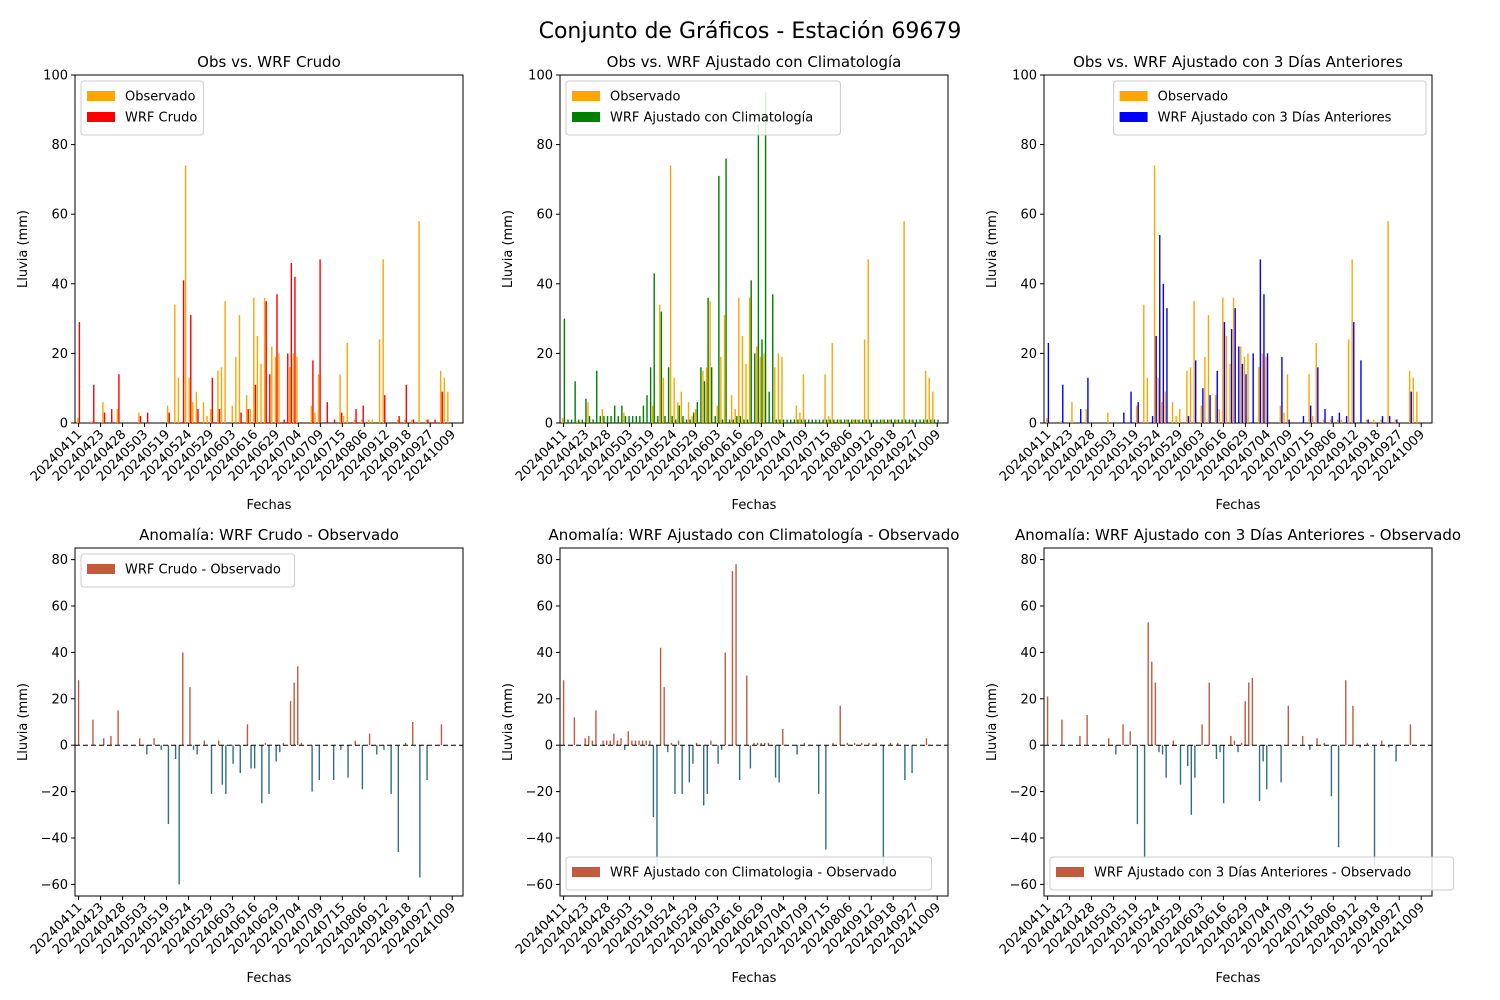 The image size is (1500, 1000). What do you see at coordinates (269, 535) in the screenshot?
I see `chart-title: Anomalía: WRF Crudo - Observado` at bounding box center [269, 535].